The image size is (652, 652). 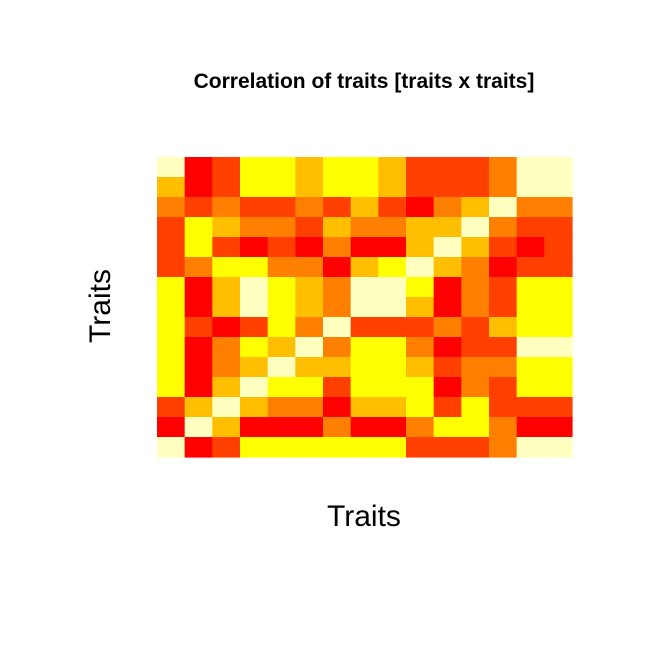 I want to click on y-axis-label: Traits, so click(x=100, y=306).